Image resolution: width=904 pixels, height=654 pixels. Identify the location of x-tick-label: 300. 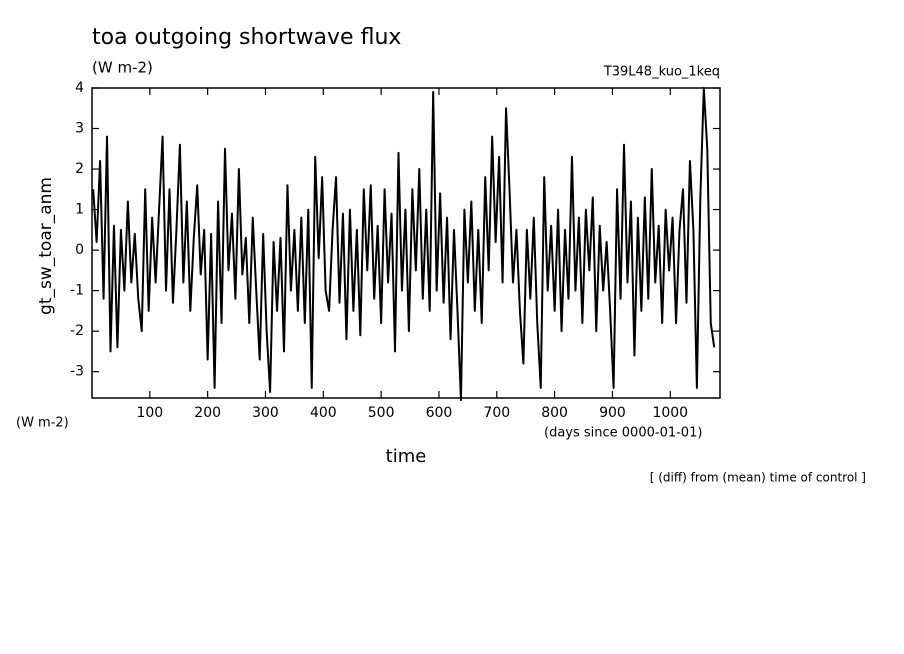
(265, 413).